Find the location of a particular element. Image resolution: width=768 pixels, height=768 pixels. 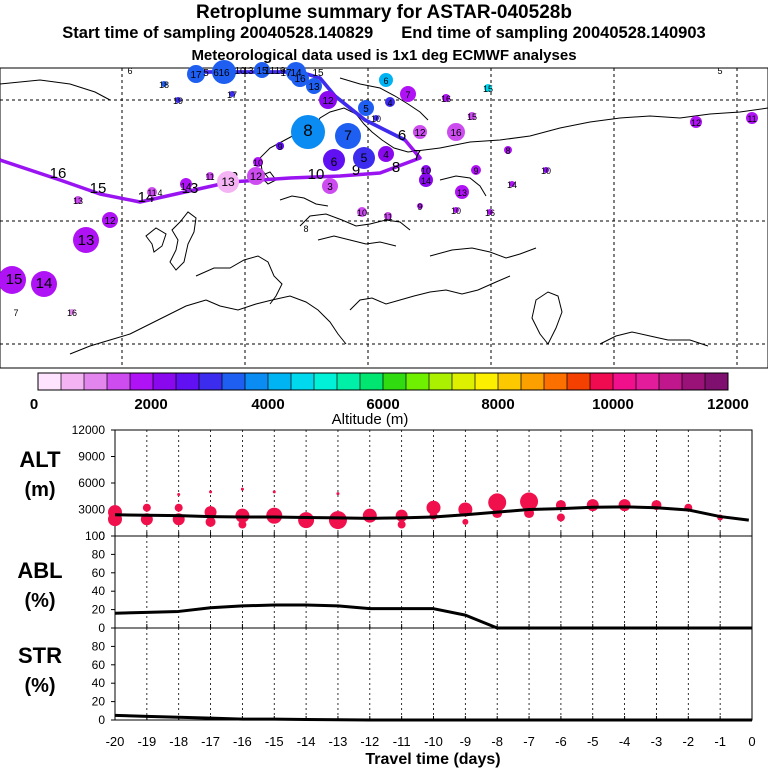

x-tick-label: -1 is located at coordinates (720, 741).